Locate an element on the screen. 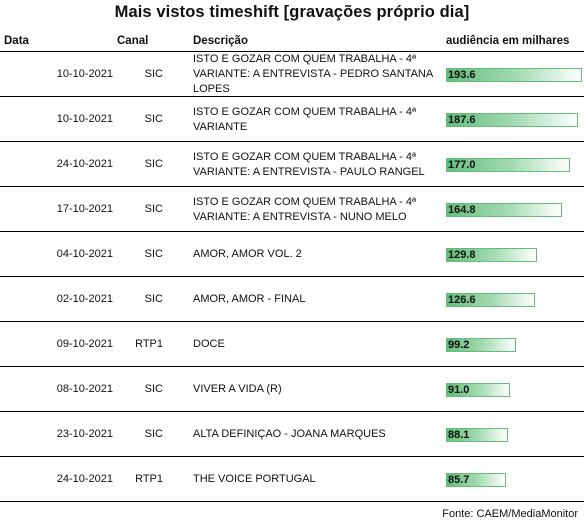 This screenshot has height=529, width=584. table-row: 24-10-2021 RTP1 THE VOICE PORTUGAL 85.7 is located at coordinates (292, 479).